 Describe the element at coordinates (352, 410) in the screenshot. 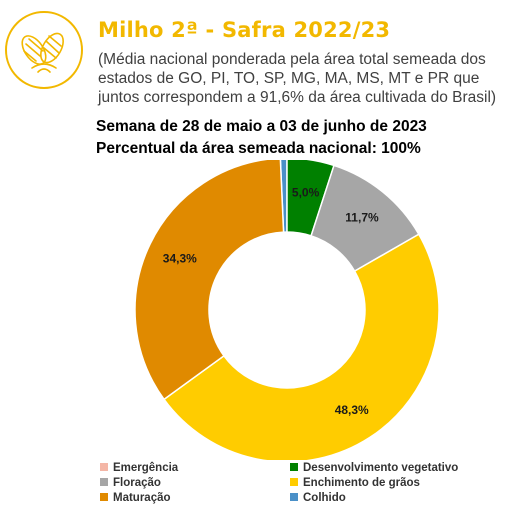

I see `data-label: 48,3%` at that location.